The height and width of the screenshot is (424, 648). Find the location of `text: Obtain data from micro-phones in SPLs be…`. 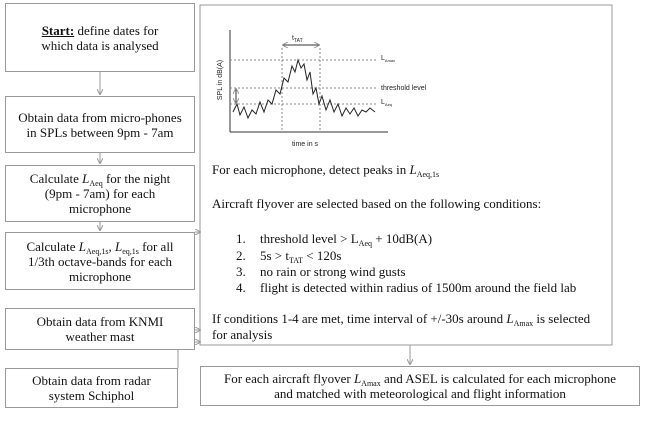

text: Obtain data from micro-phones in SPLs be… is located at coordinates (100, 124).